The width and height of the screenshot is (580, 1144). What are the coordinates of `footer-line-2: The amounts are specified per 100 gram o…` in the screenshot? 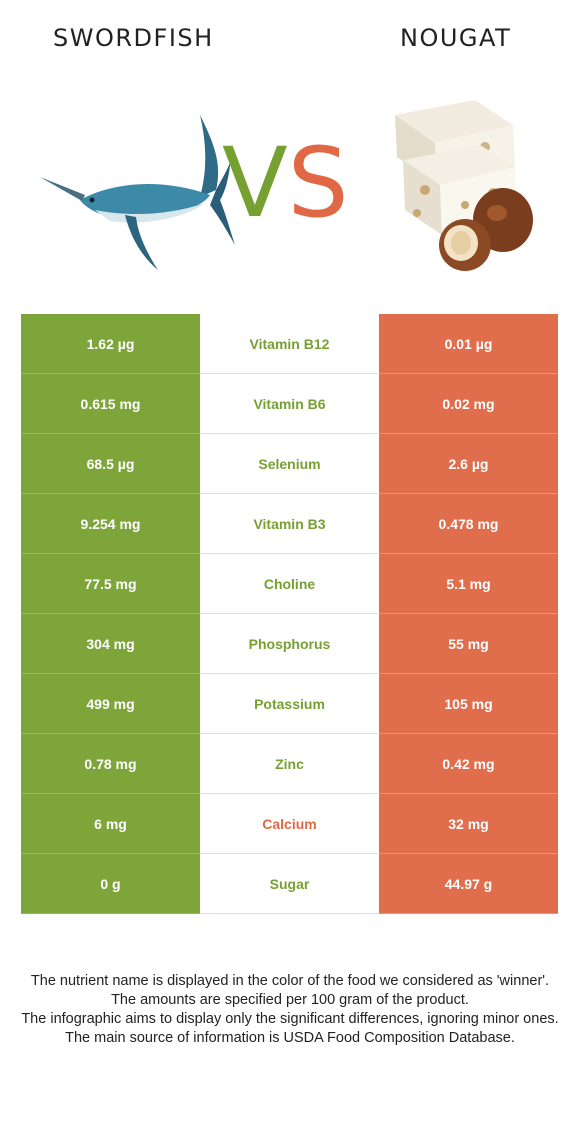 It's located at (290, 1000).